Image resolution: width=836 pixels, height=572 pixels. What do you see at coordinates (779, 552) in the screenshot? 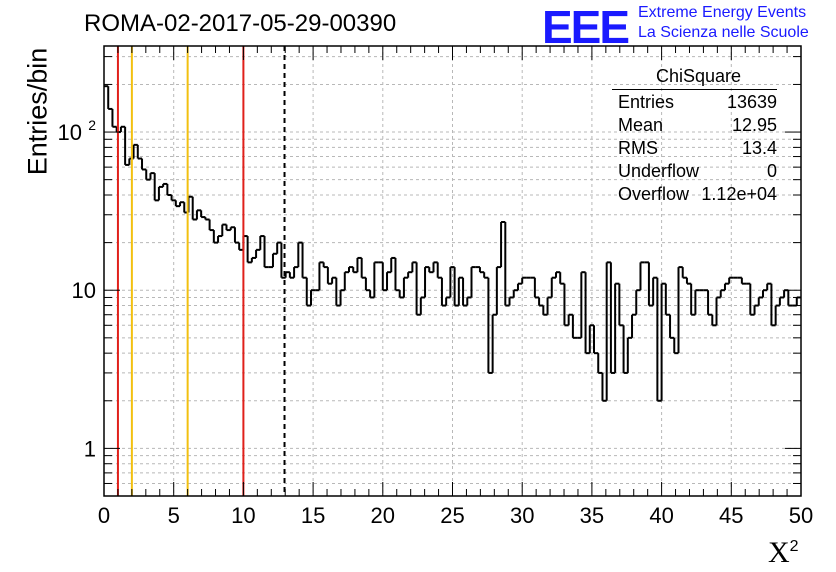
I see `x-axis-label-base: X` at bounding box center [779, 552].